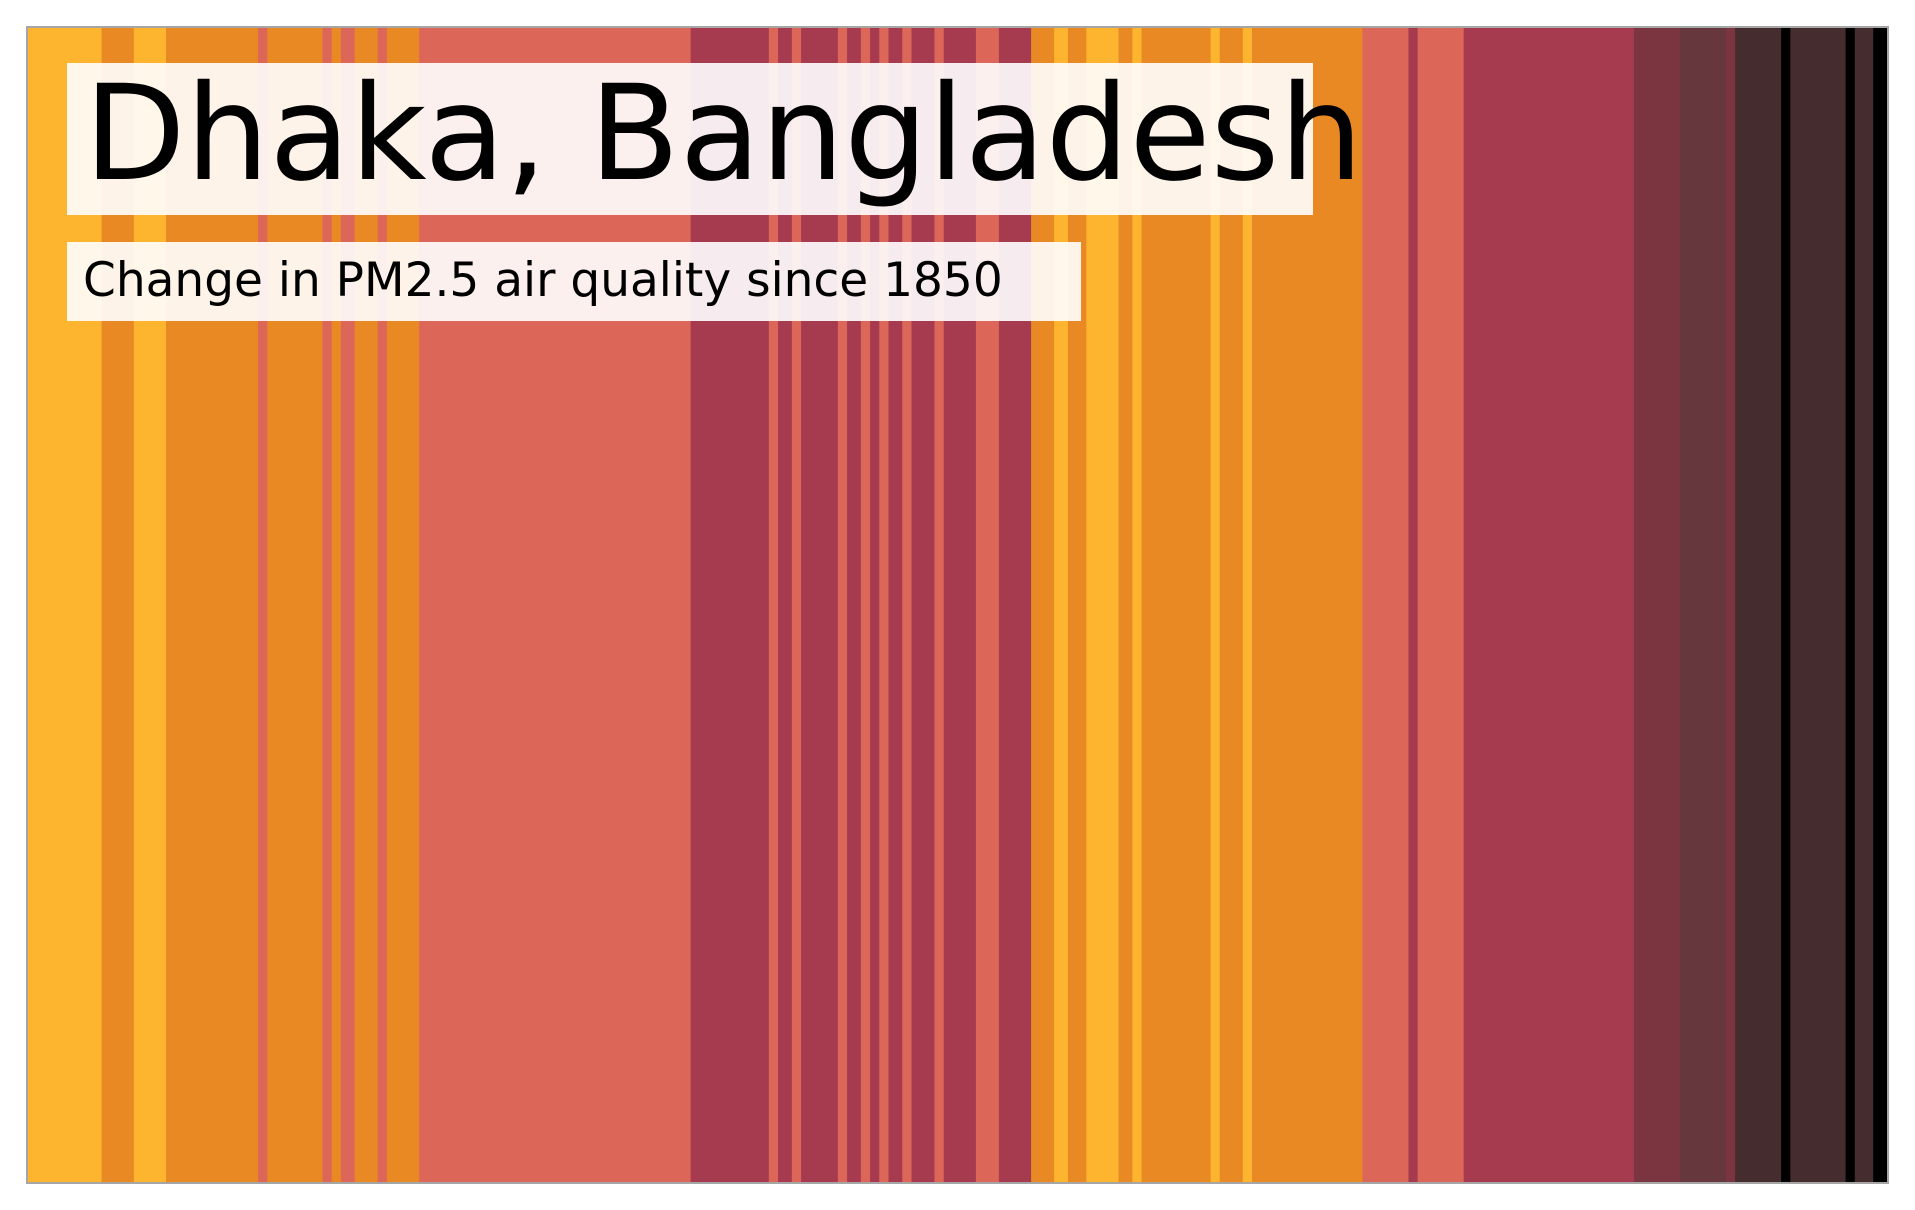 The image size is (1915, 1210). I want to click on chart-title: Dhaka, Bangladesh, so click(723, 134).